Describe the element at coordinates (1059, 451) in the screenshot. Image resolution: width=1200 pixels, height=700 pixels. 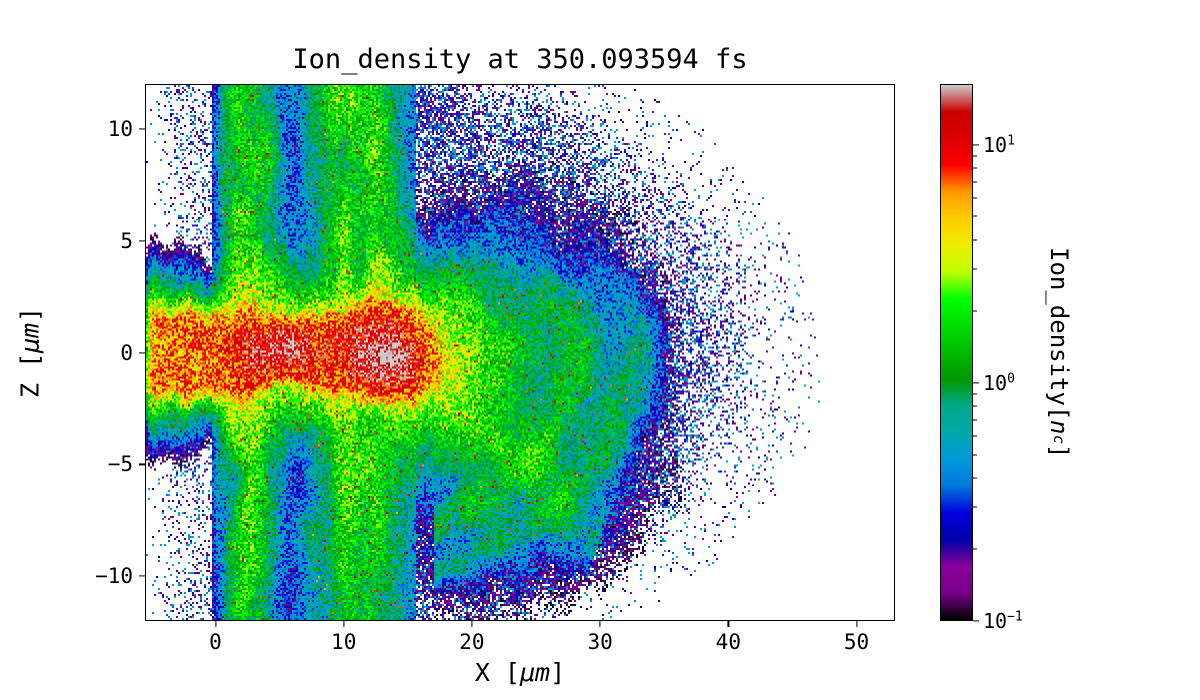
I see `colorbar-label-suffix: ]` at that location.